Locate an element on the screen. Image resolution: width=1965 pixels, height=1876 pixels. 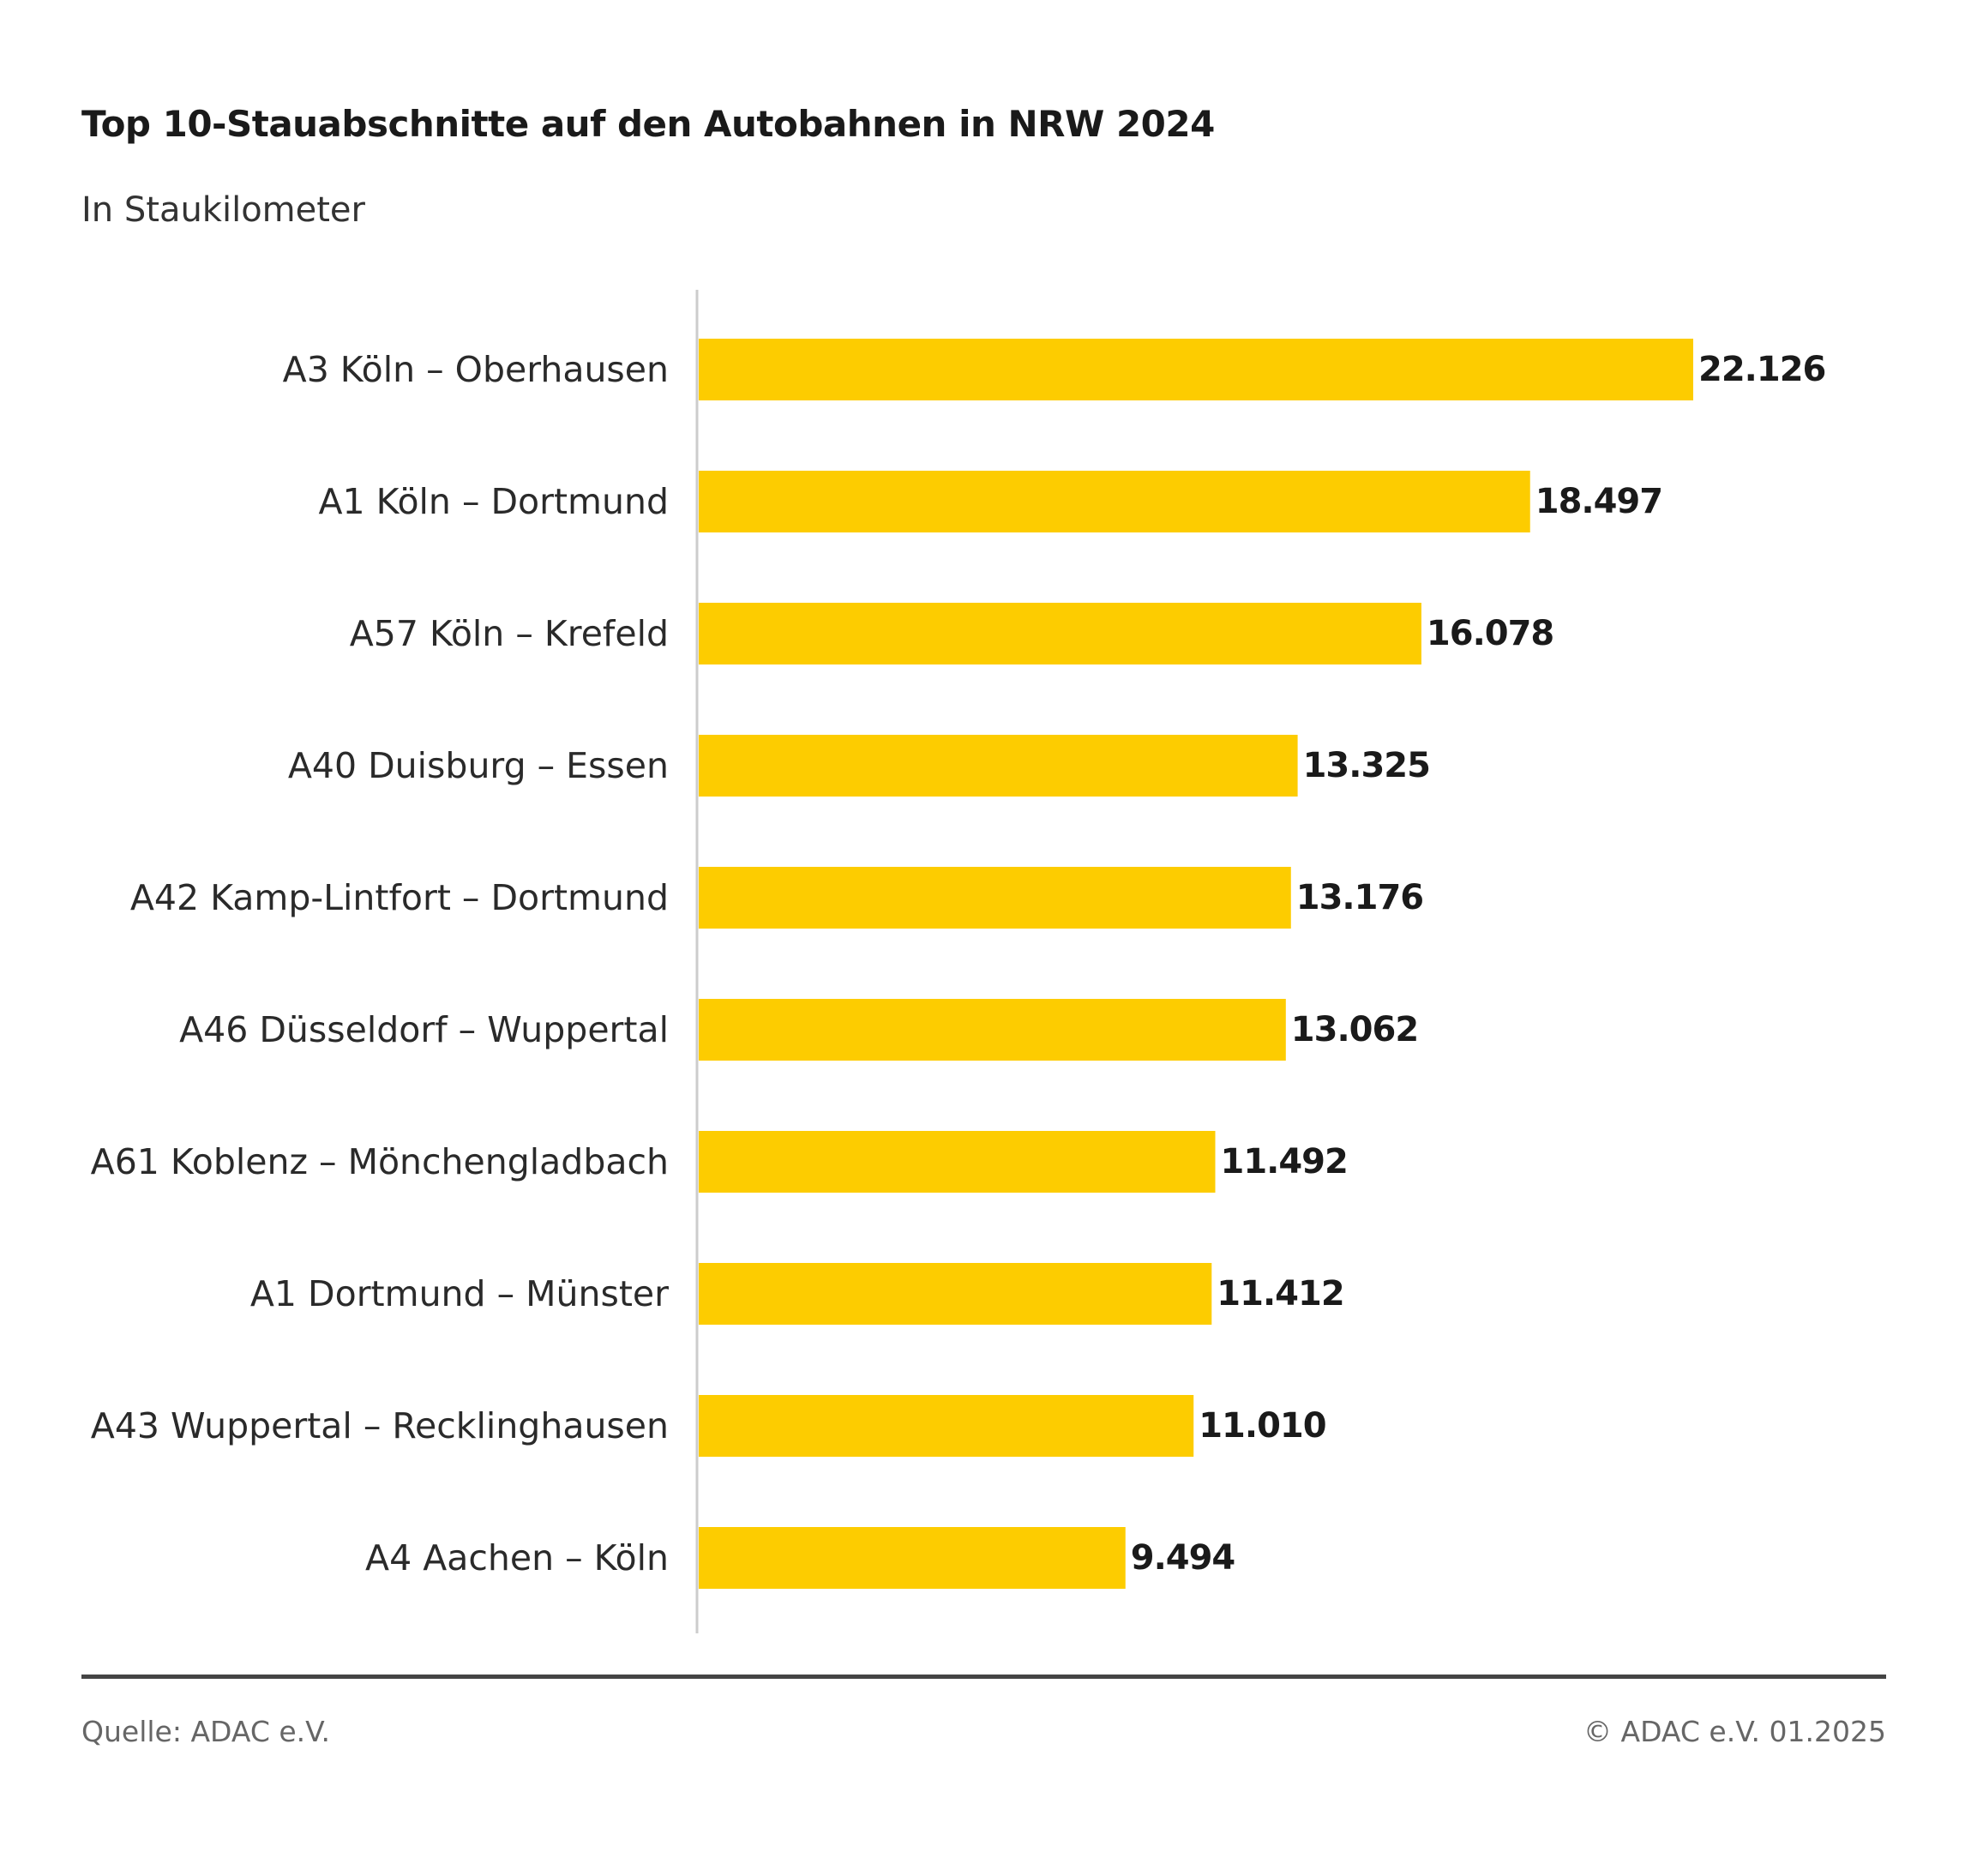
category-label-5: A42 Kamp-Lintfort – Dortmund is located at coordinates (399, 897).